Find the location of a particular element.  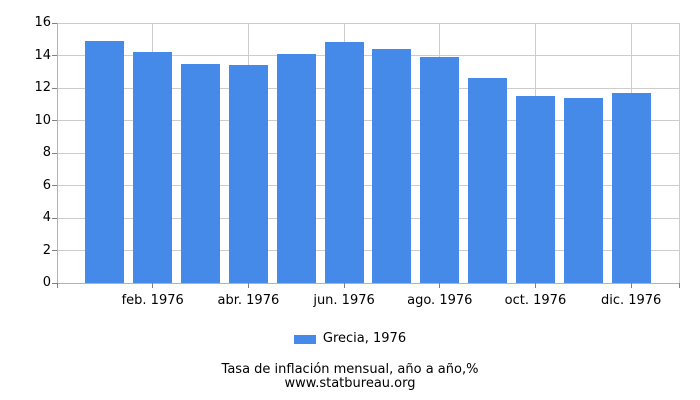

x-axis-label: abr. 1976 is located at coordinates (248, 300).